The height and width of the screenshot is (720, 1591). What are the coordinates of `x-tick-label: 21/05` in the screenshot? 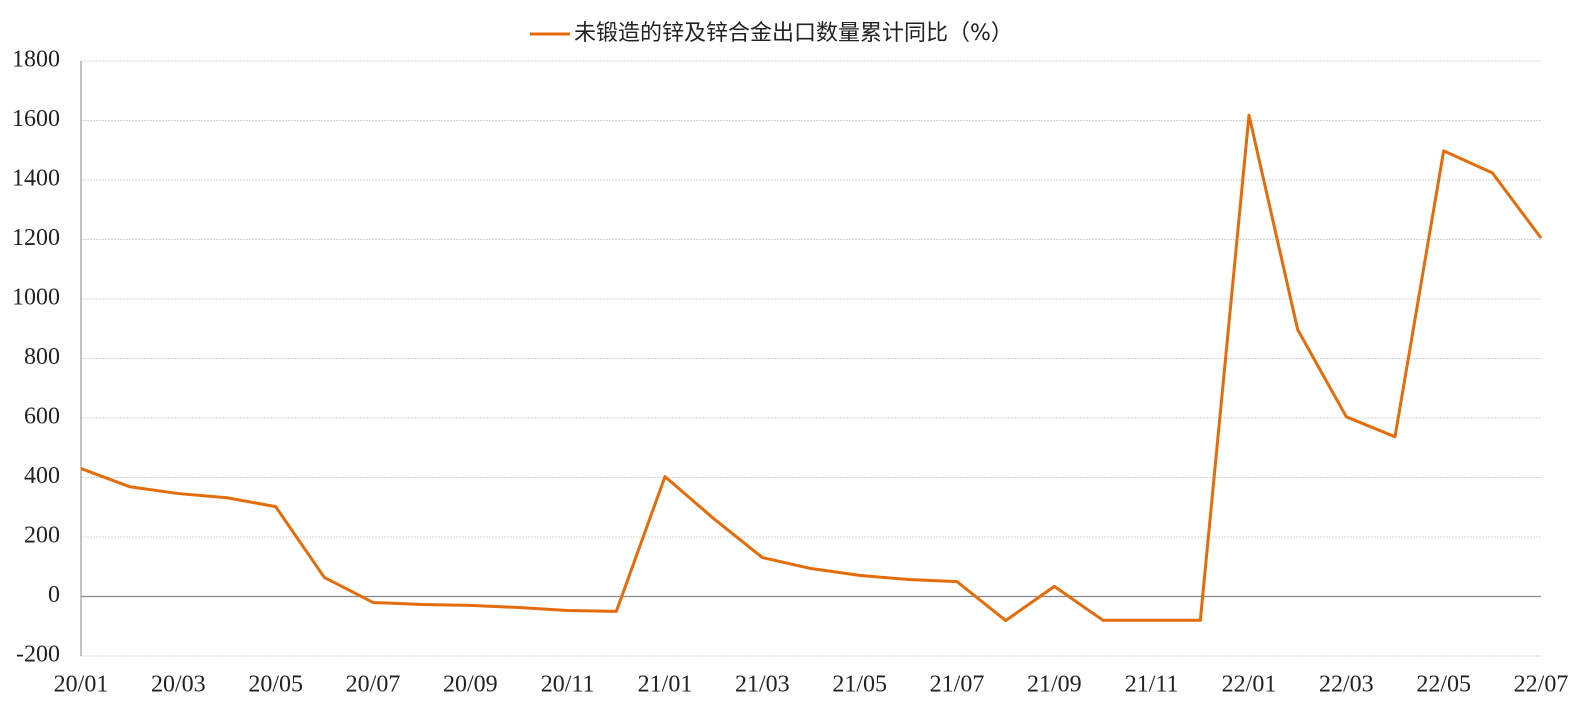 It's located at (859, 685).